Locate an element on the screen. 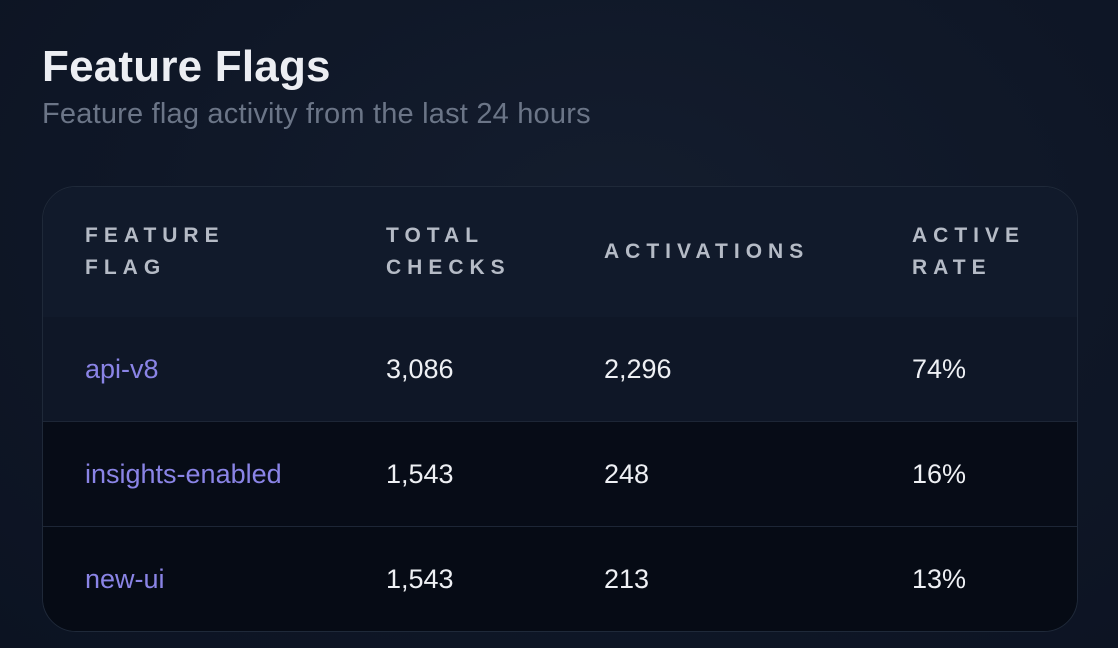 This screenshot has width=1118, height=648. column-header-active-rate: ACTIVE RATE is located at coordinates (969, 251).